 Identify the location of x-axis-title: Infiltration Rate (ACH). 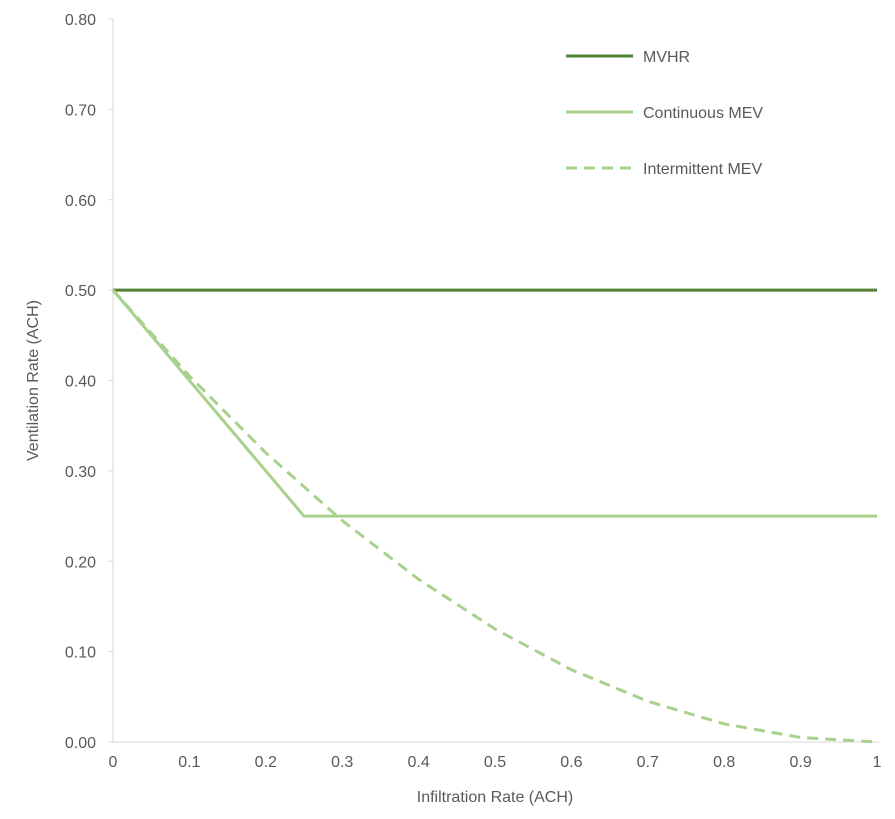
(495, 797).